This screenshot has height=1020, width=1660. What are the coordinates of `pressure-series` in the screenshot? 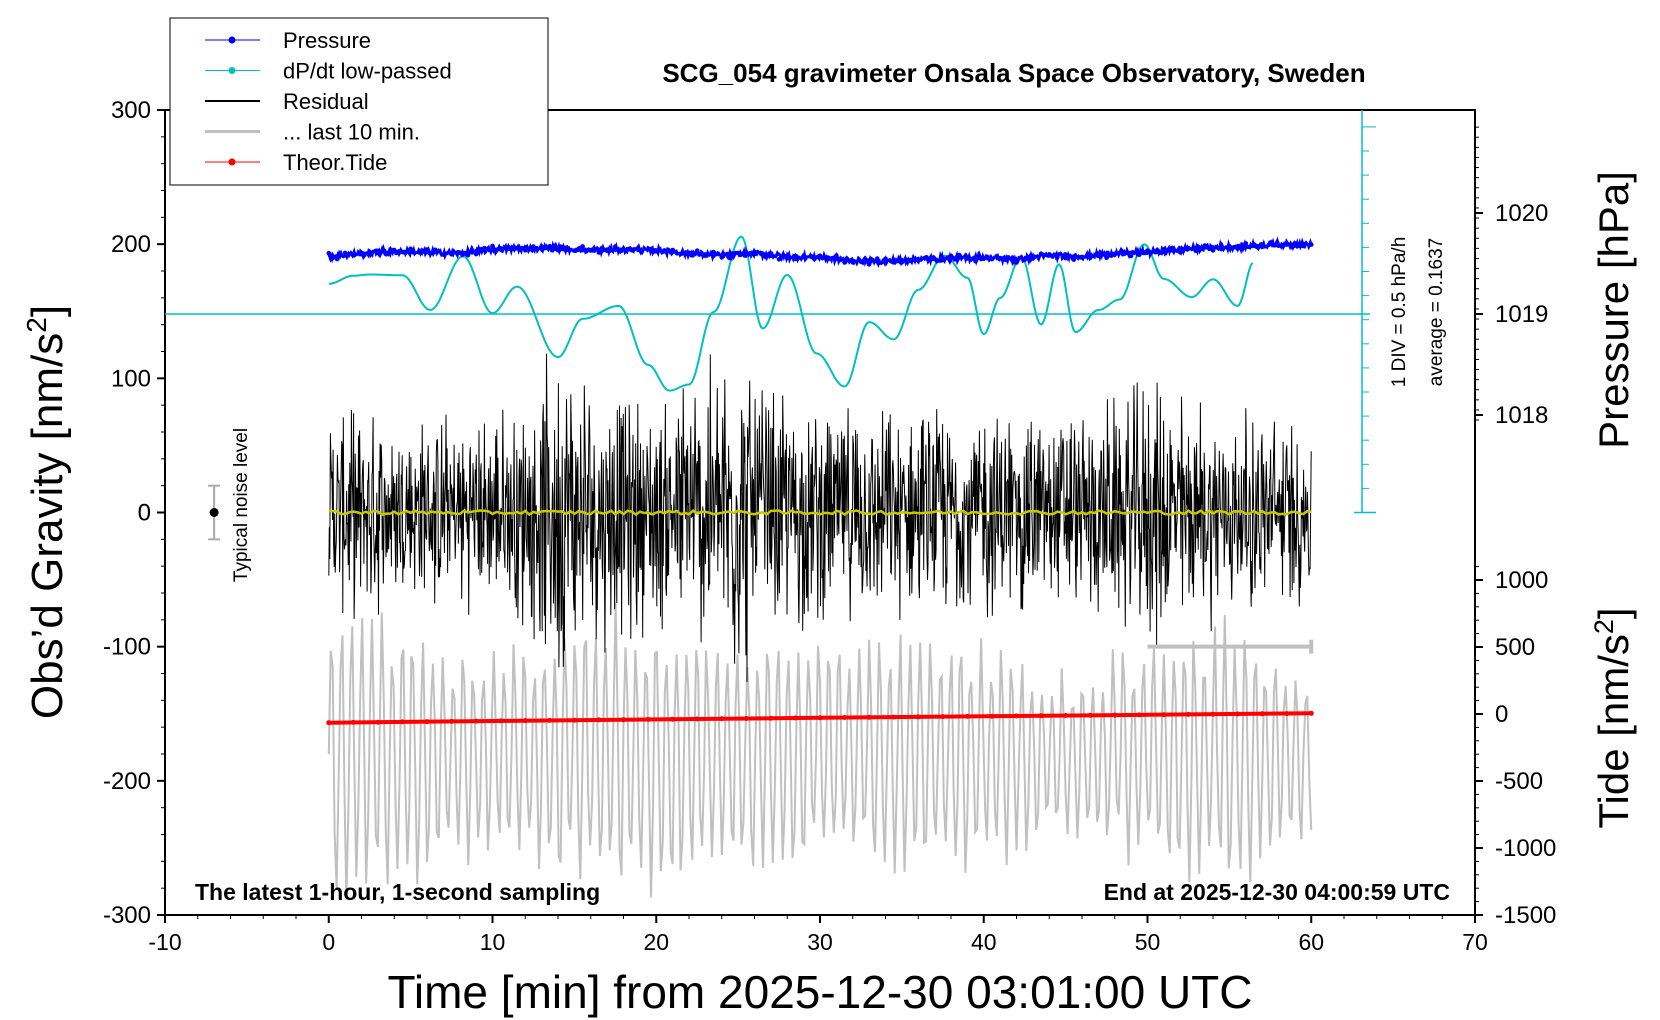 It's located at (820, 252).